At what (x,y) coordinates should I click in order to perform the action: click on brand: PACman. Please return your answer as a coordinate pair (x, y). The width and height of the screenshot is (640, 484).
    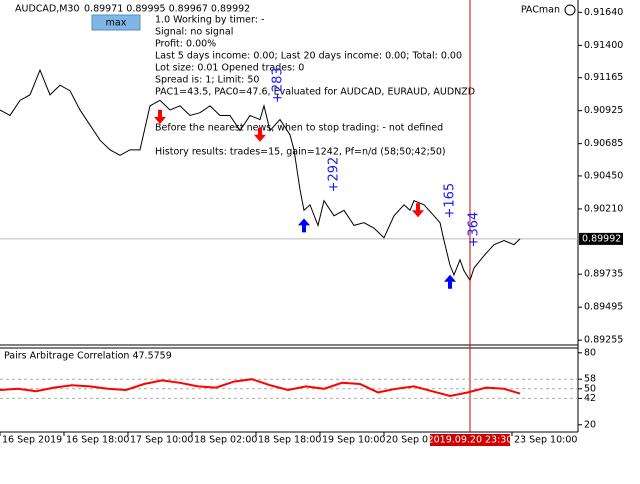
    Looking at the image, I should click on (540, 10).